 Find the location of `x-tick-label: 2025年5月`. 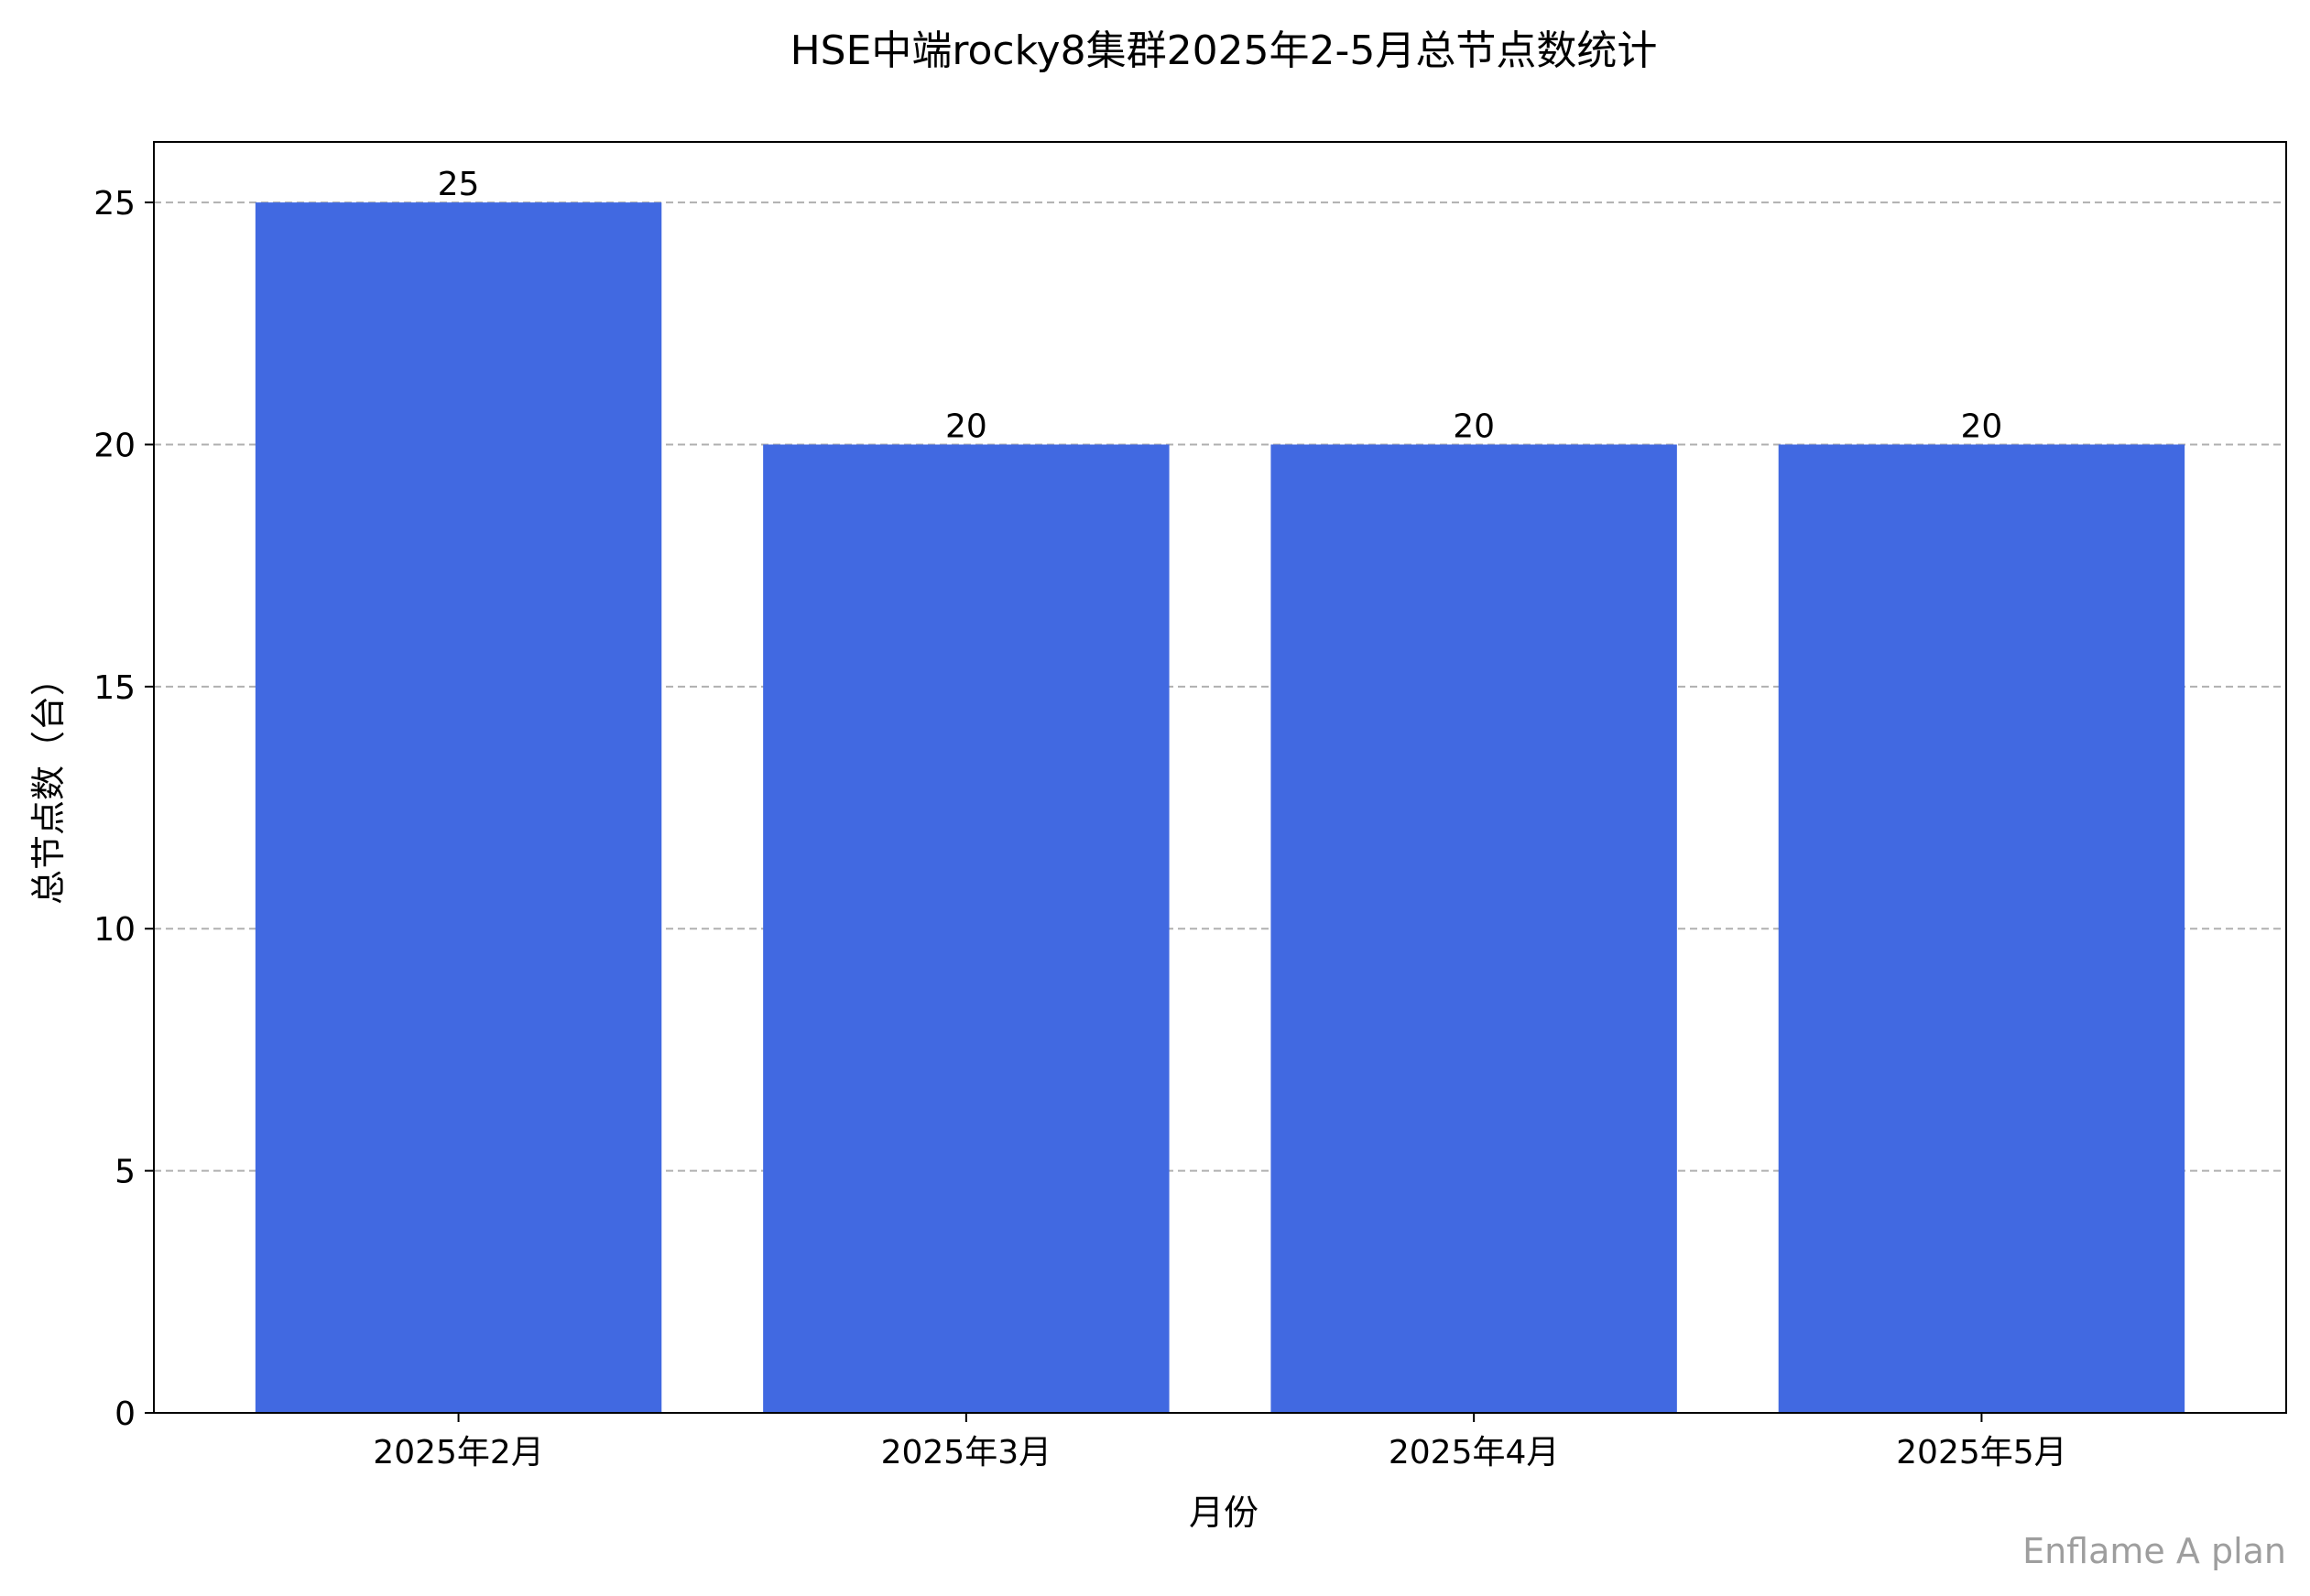

x-tick-label: 2025年5月 is located at coordinates (1981, 1452).